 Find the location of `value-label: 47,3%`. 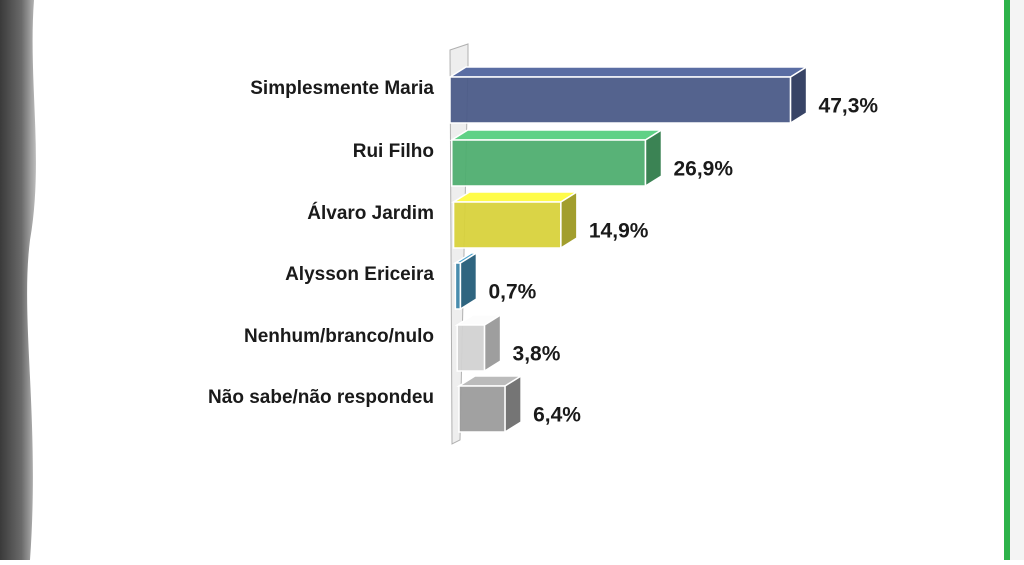

value-label: 47,3% is located at coordinates (849, 106).